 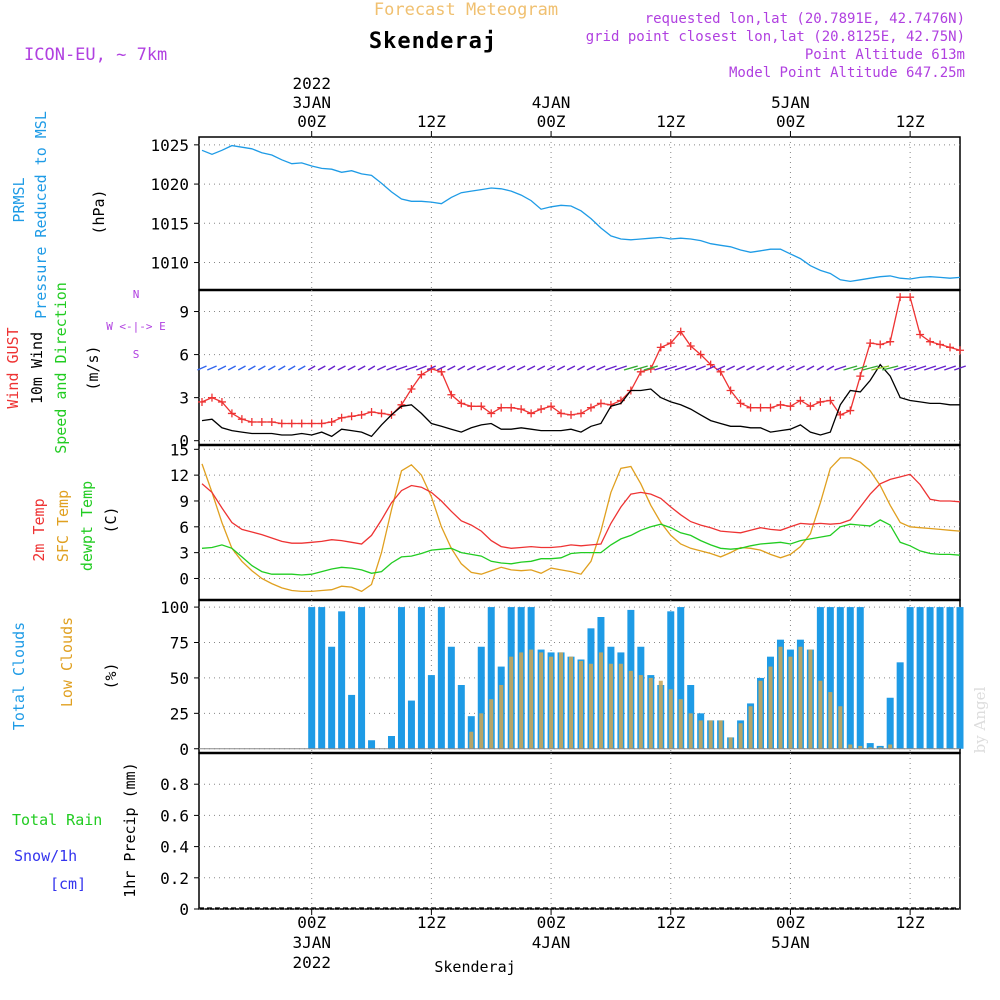 What do you see at coordinates (19, 676) in the screenshot?
I see `total-clouds-label: Total Clouds` at bounding box center [19, 676].